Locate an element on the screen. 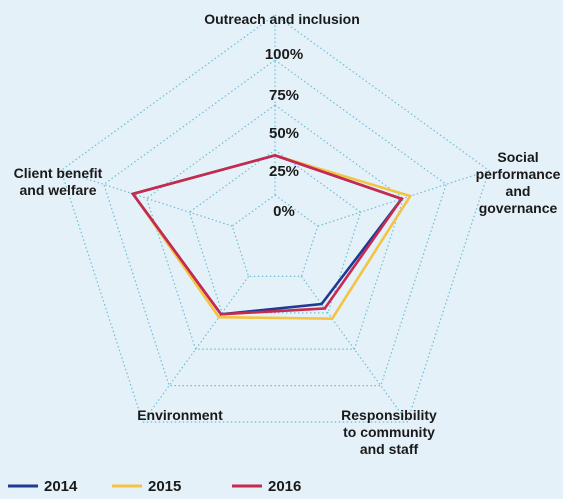 The height and width of the screenshot is (499, 563). axis-label-3-line-3: and staff is located at coordinates (389, 449).